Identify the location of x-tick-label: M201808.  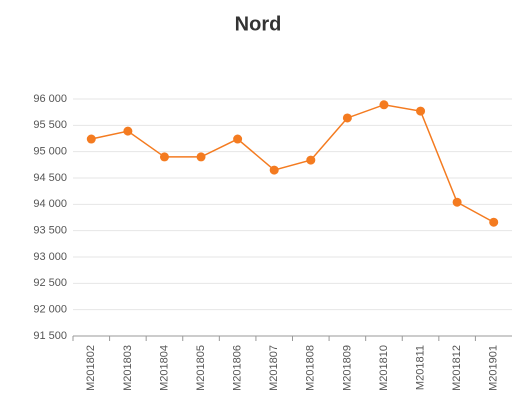
(311, 368).